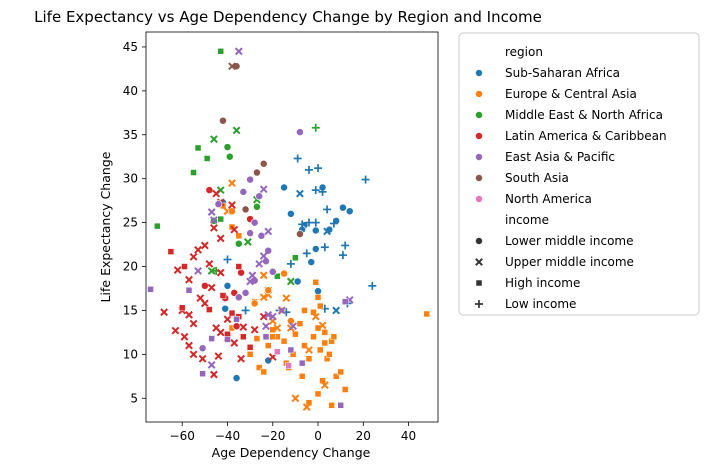  What do you see at coordinates (540, 304) in the screenshot?
I see `legend-label: Low income` at bounding box center [540, 304].